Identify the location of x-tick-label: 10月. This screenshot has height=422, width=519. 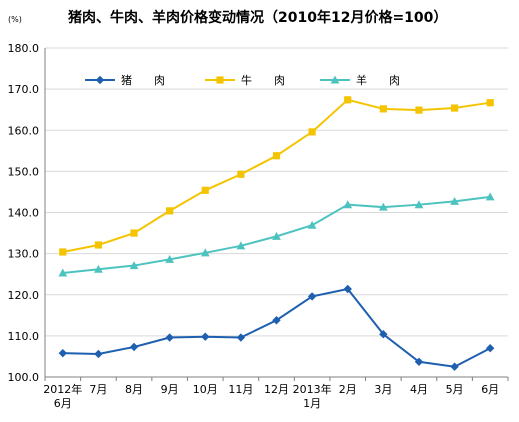
(205, 389).